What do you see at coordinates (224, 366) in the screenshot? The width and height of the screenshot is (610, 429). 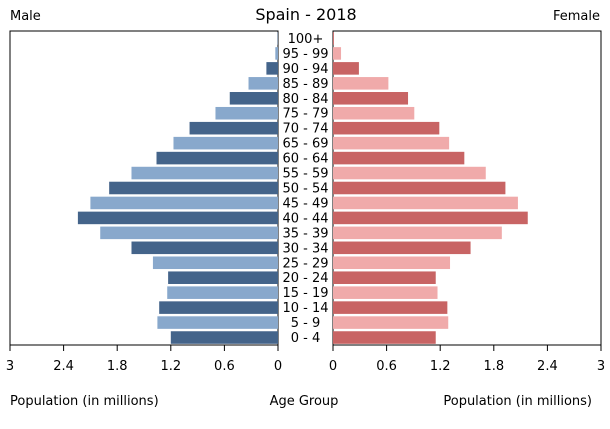 I see `male-tick-label: 0.6` at bounding box center [224, 366].